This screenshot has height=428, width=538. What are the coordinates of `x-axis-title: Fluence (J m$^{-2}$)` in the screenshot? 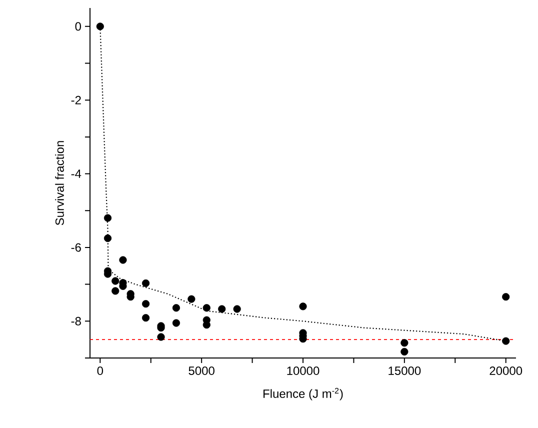 It's located at (303, 394).